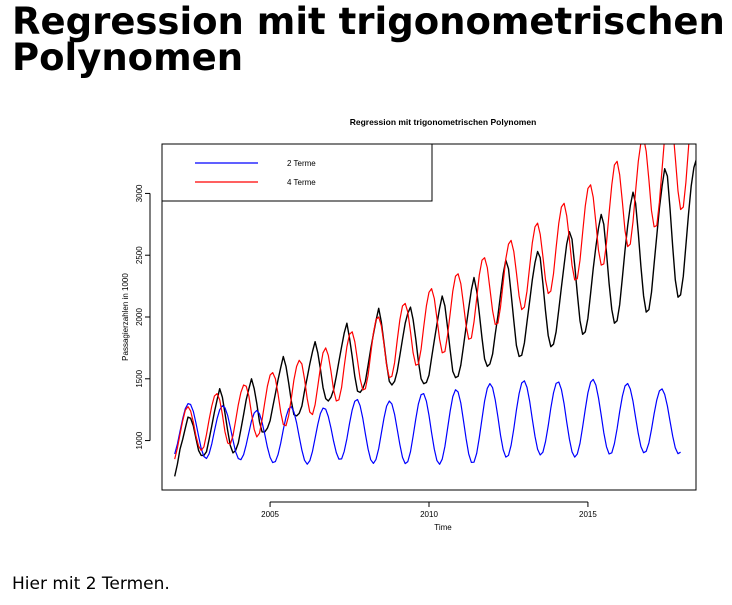  I want to click on caption: Hier mit 2 Termen., so click(91, 584).